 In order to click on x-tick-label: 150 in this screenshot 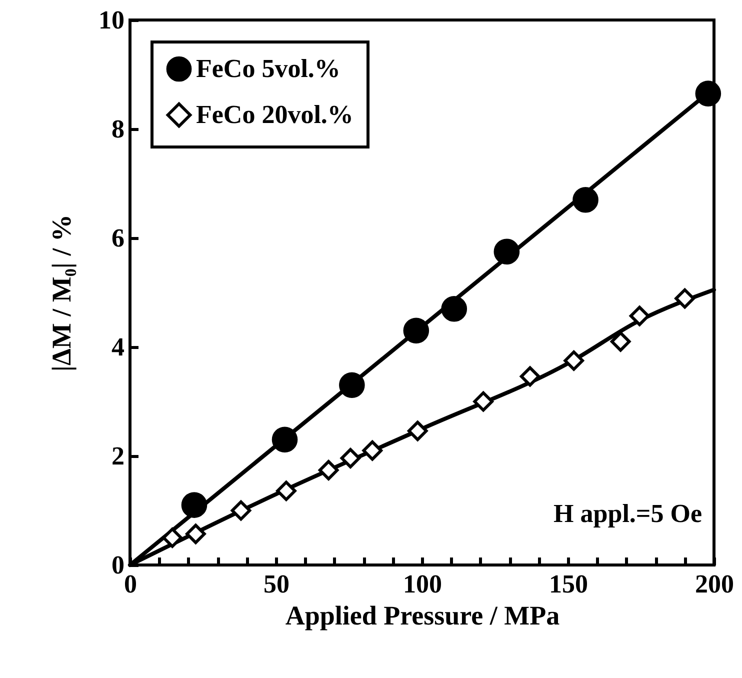, I will do `click(568, 584)`.